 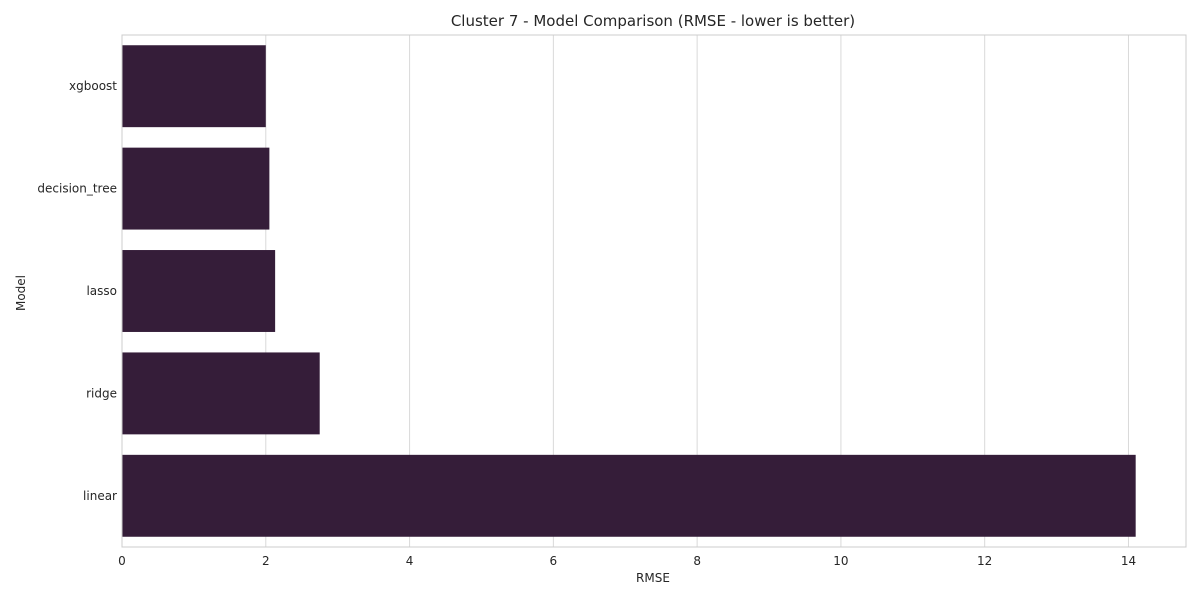 I want to click on bar-ridge, so click(x=221, y=393).